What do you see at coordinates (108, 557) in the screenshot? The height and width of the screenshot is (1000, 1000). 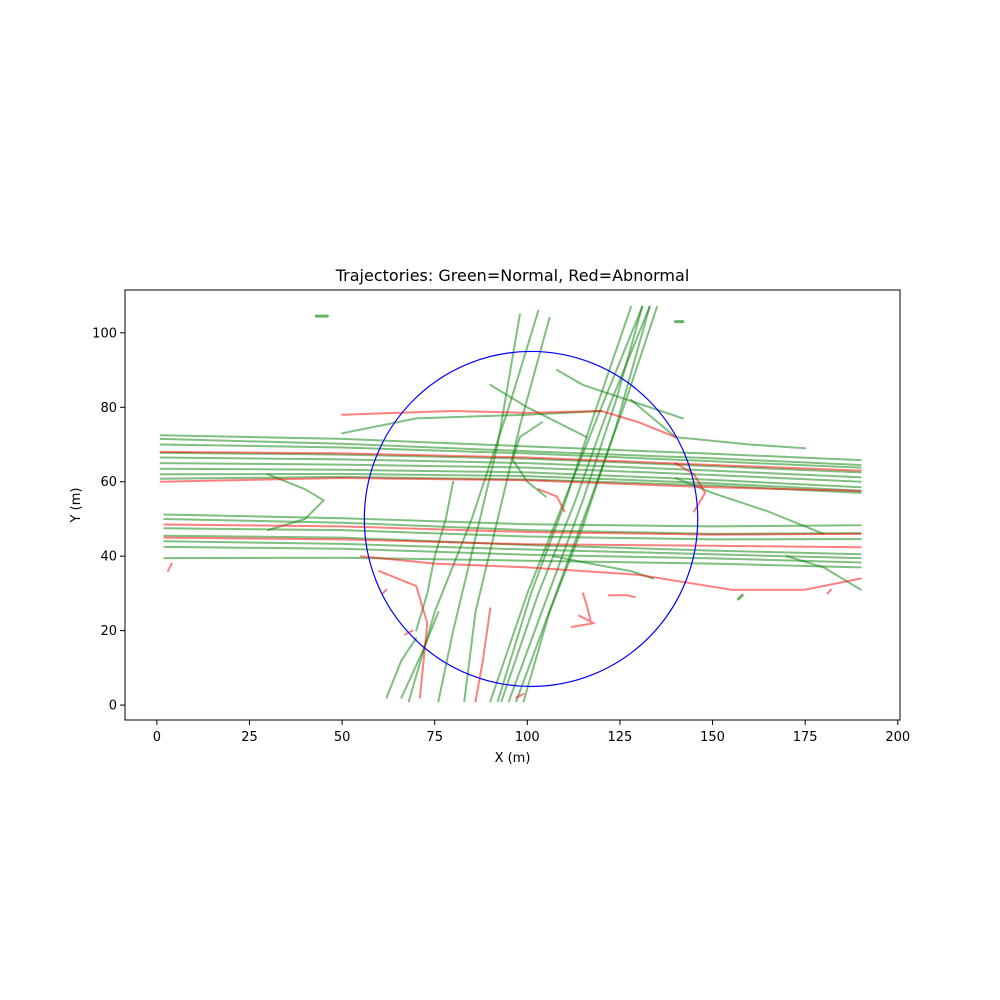 I see `y-tick-label: 40` at bounding box center [108, 557].